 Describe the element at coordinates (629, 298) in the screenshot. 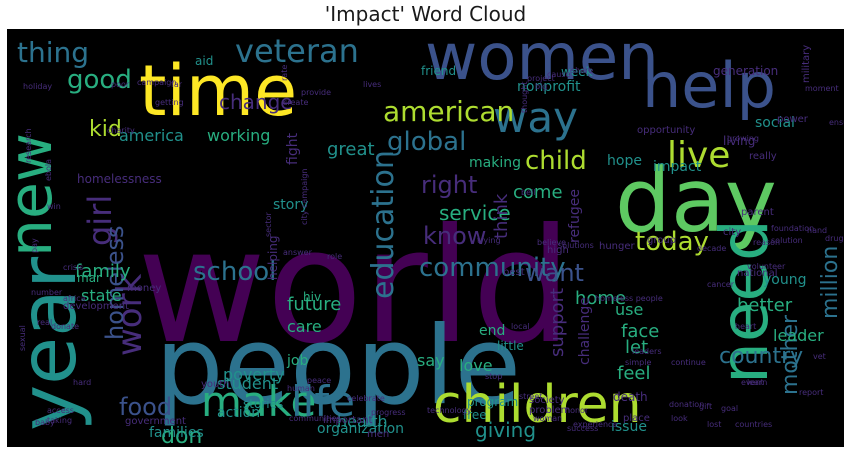

I see `word-homeless-people: homeless people` at that location.